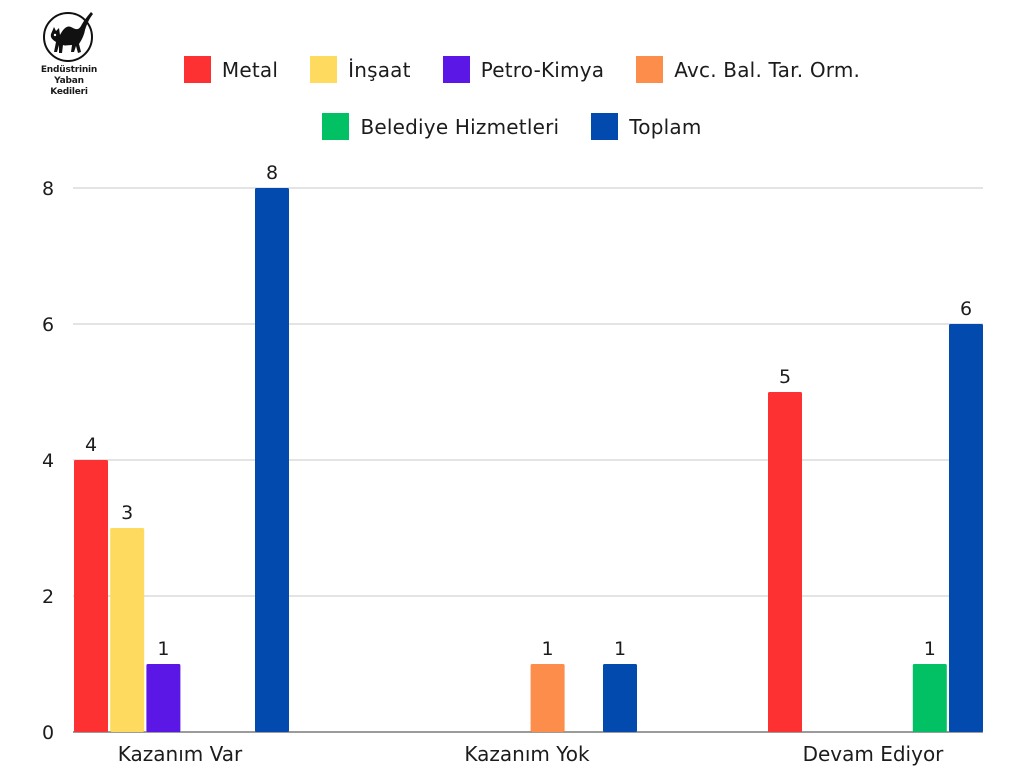  I want to click on bar-petro-kimya-kazan-m-var, so click(163, 698).